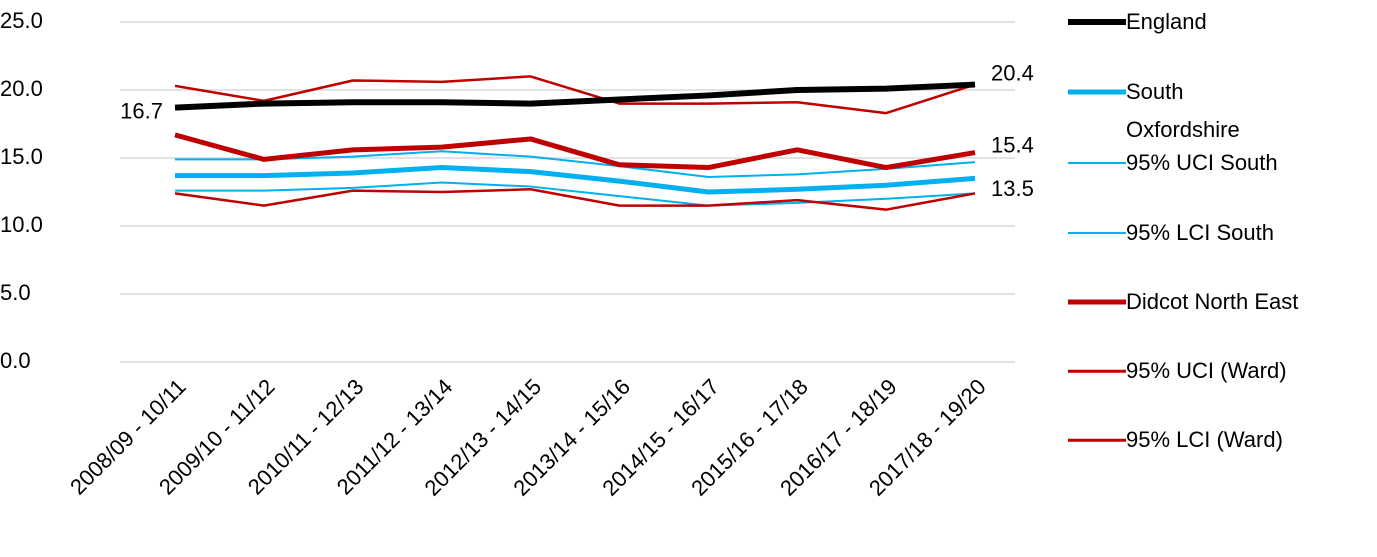  Describe the element at coordinates (1212, 301) in the screenshot. I see `legend-label: Didcot North East` at that location.